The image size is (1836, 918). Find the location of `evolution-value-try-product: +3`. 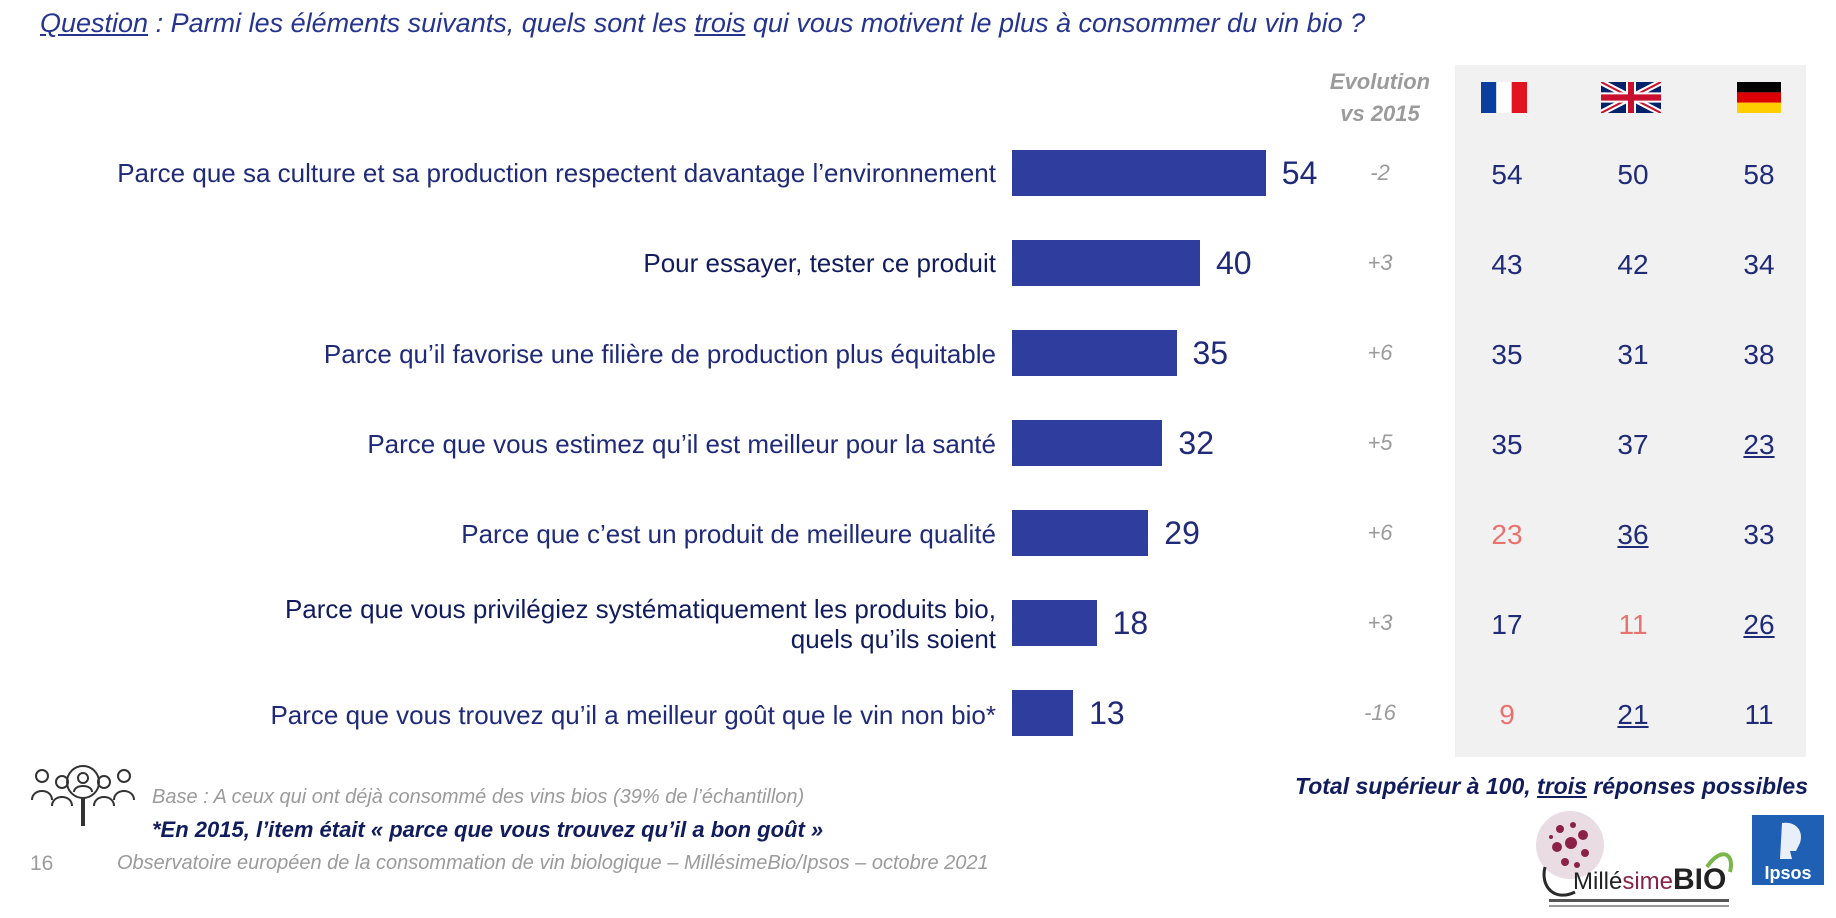

evolution-value-try-product: +3 is located at coordinates (1380, 262).